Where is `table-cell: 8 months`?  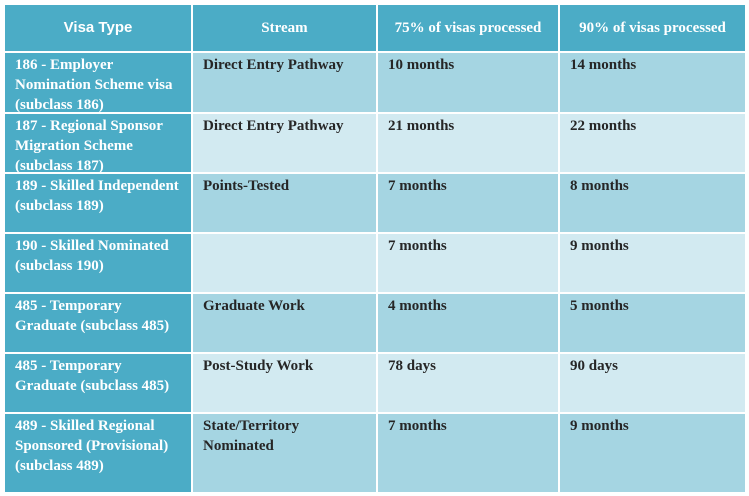 table-cell: 8 months is located at coordinates (652, 203).